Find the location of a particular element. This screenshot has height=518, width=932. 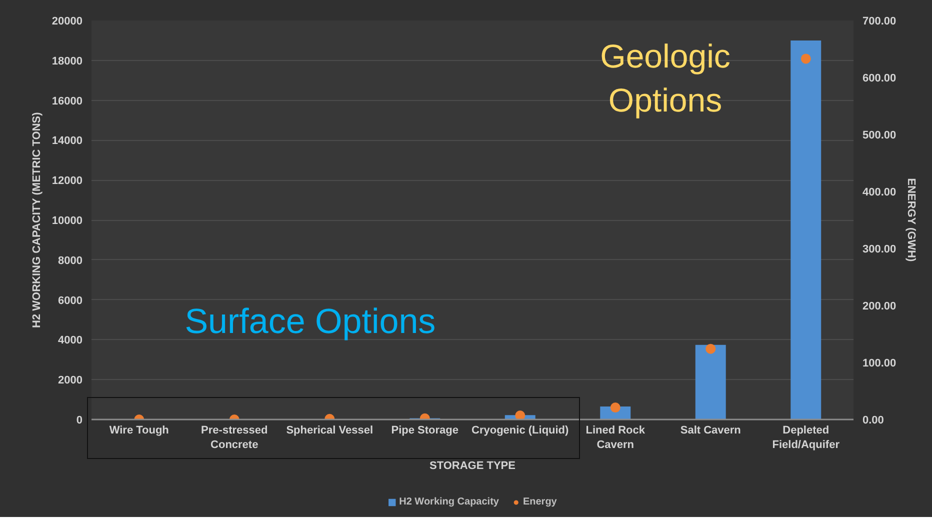

legend-label: H2 Working Capacity is located at coordinates (449, 502).